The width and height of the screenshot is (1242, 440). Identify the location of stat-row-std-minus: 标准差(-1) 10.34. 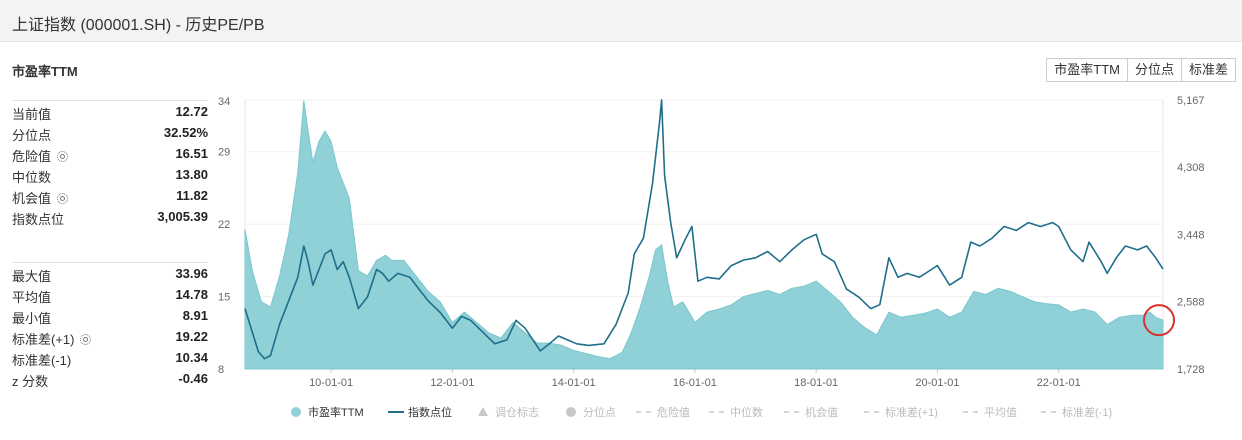
(110, 357).